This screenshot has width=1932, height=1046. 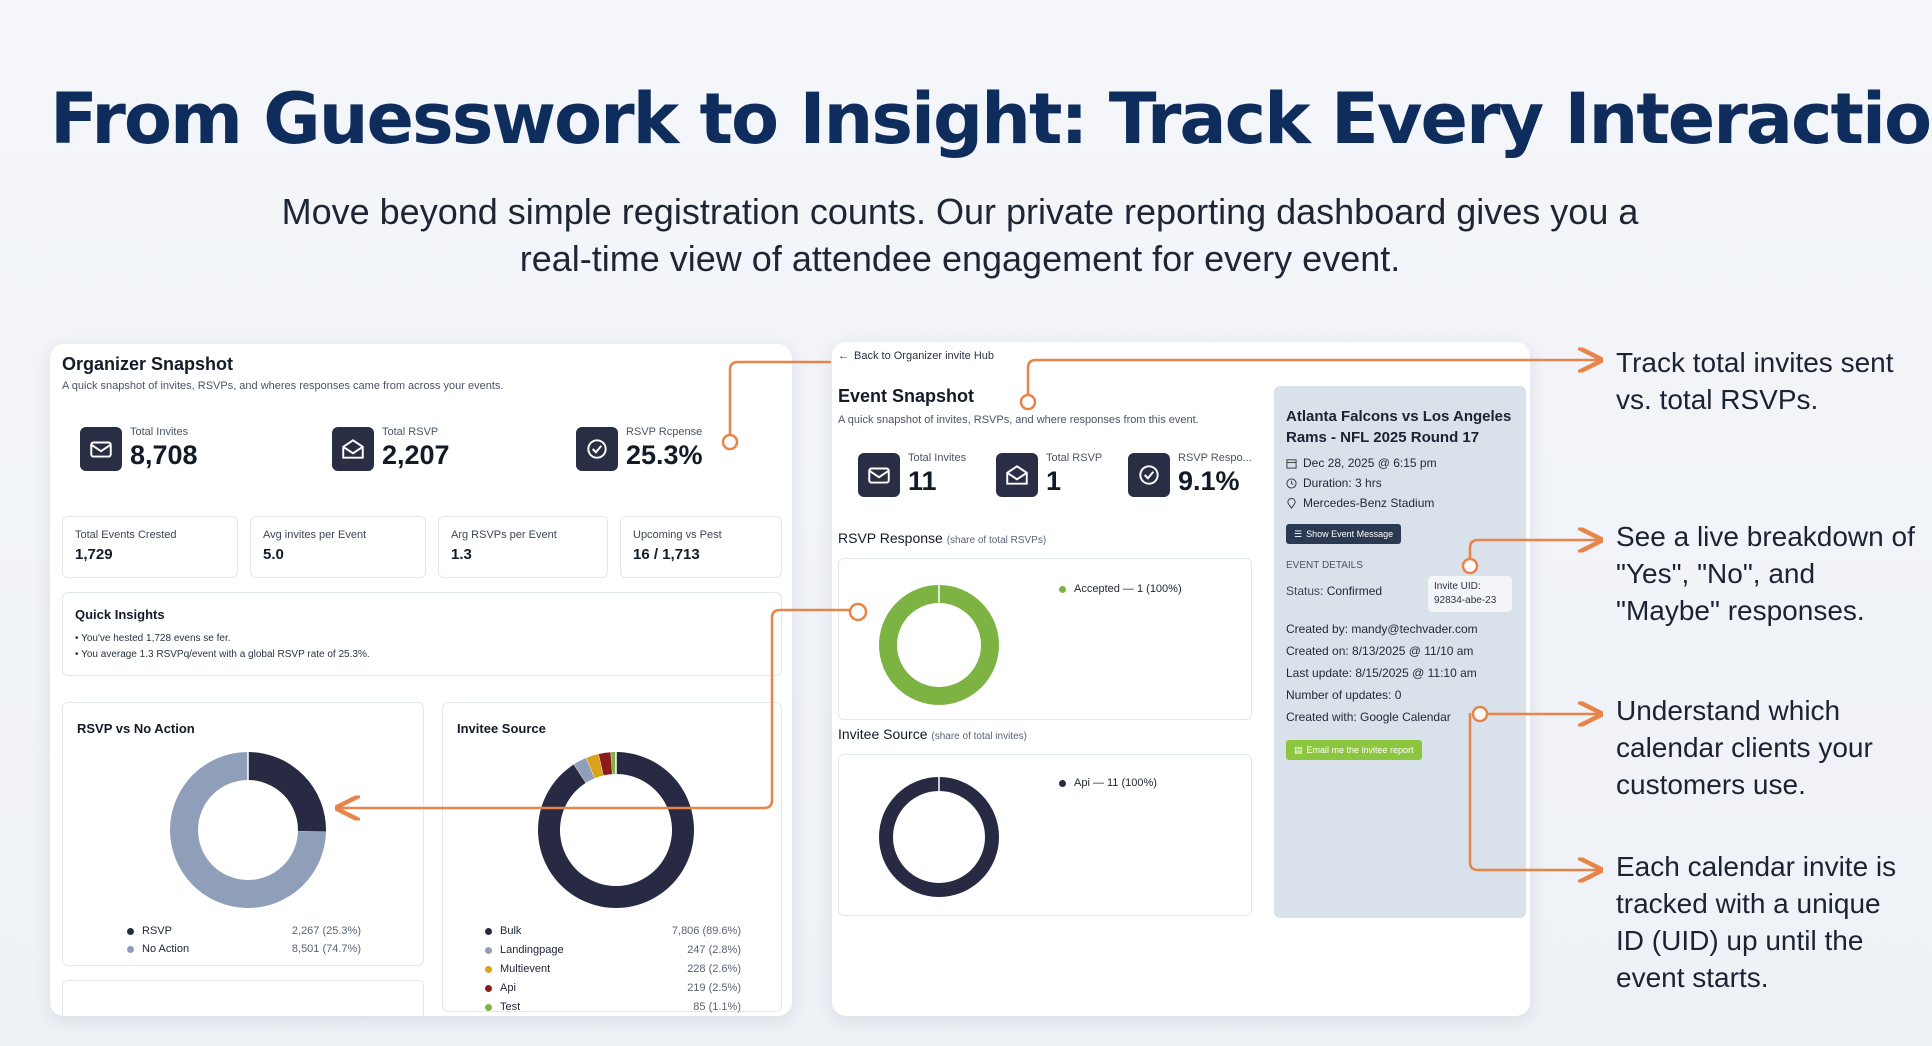 What do you see at coordinates (461, 554) in the screenshot?
I see `stat-value: 1.3` at bounding box center [461, 554].